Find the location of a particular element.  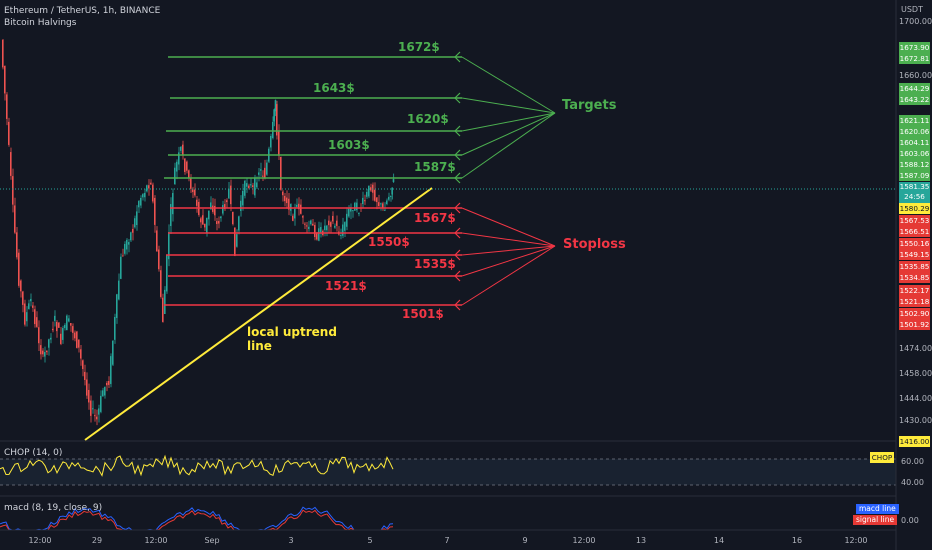

current-price-tag: 1581.35 24:56 is located at coordinates (914, 192).